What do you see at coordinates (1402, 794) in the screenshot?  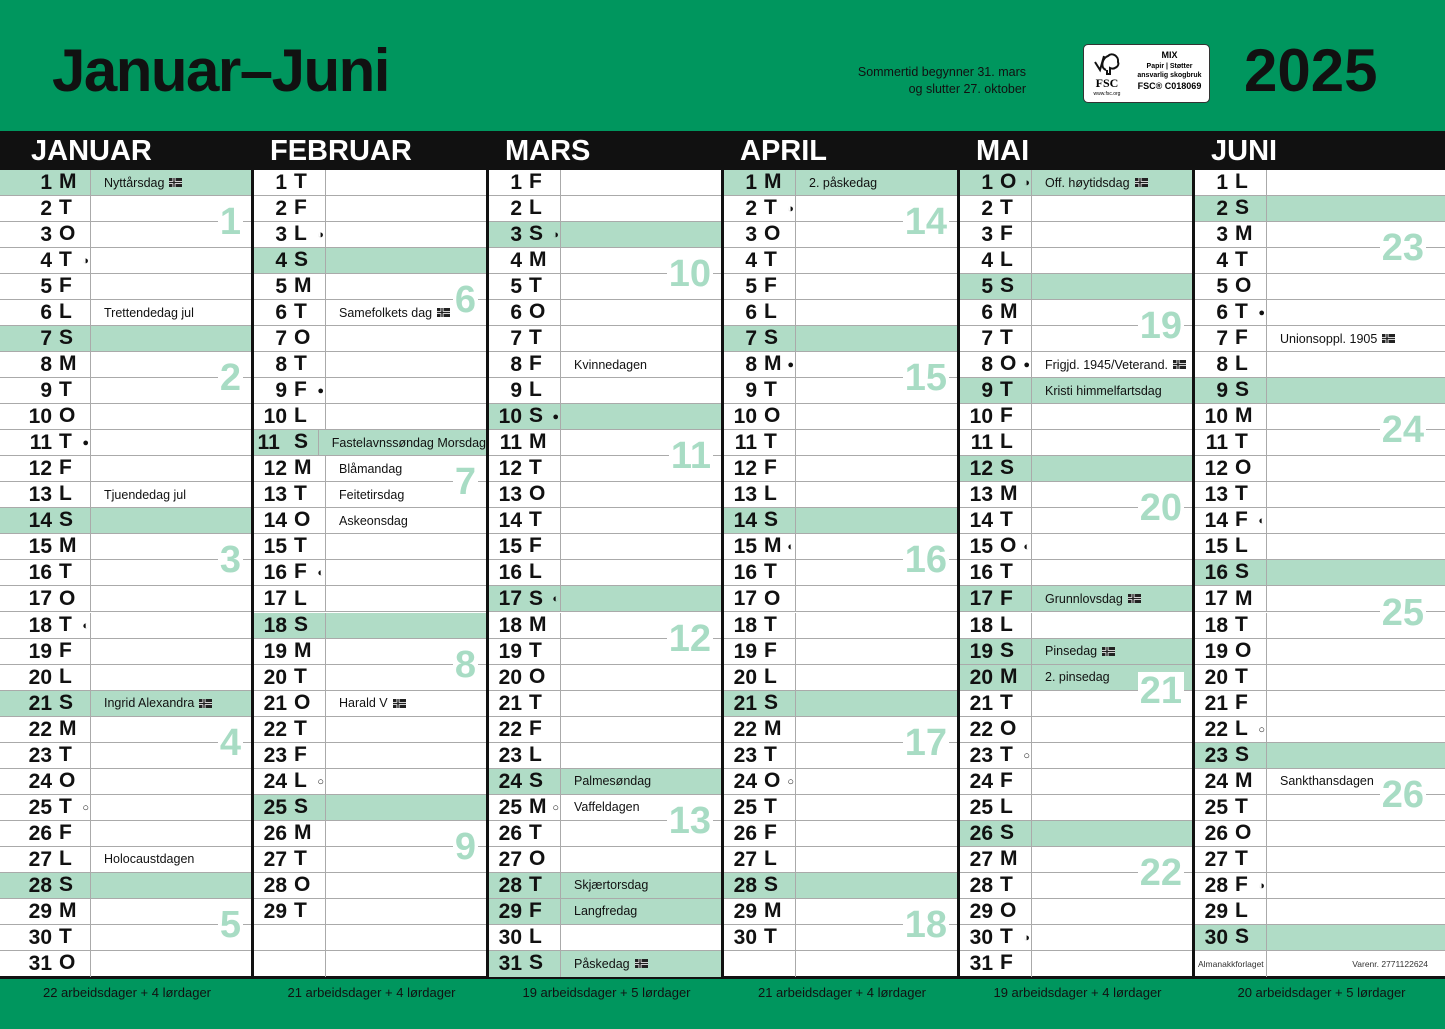 I see `week-number: 26` at bounding box center [1402, 794].